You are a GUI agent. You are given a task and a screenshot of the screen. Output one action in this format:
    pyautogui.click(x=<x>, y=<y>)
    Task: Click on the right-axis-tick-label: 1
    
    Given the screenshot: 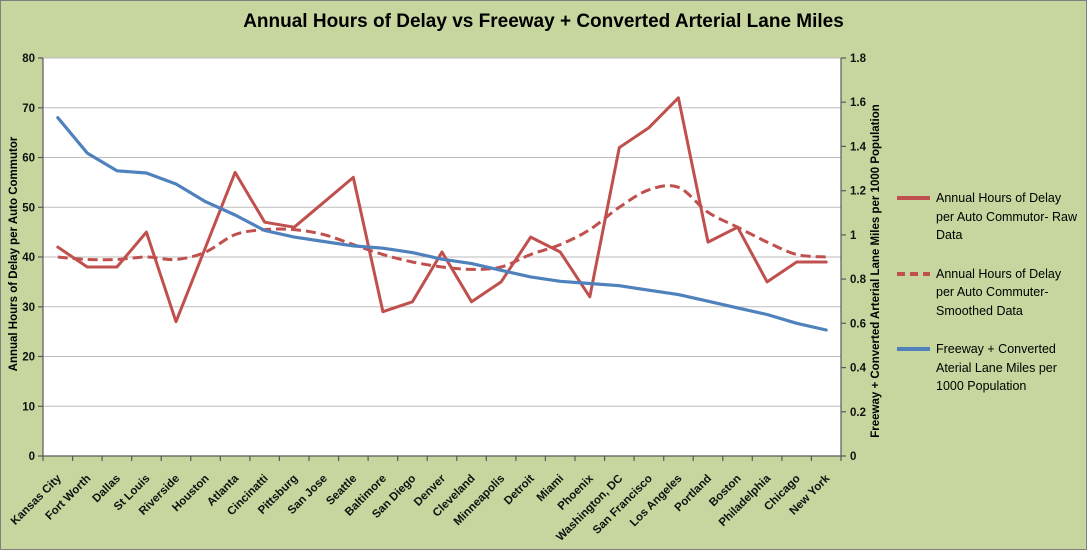 What is the action you would take?
    pyautogui.click(x=853, y=236)
    